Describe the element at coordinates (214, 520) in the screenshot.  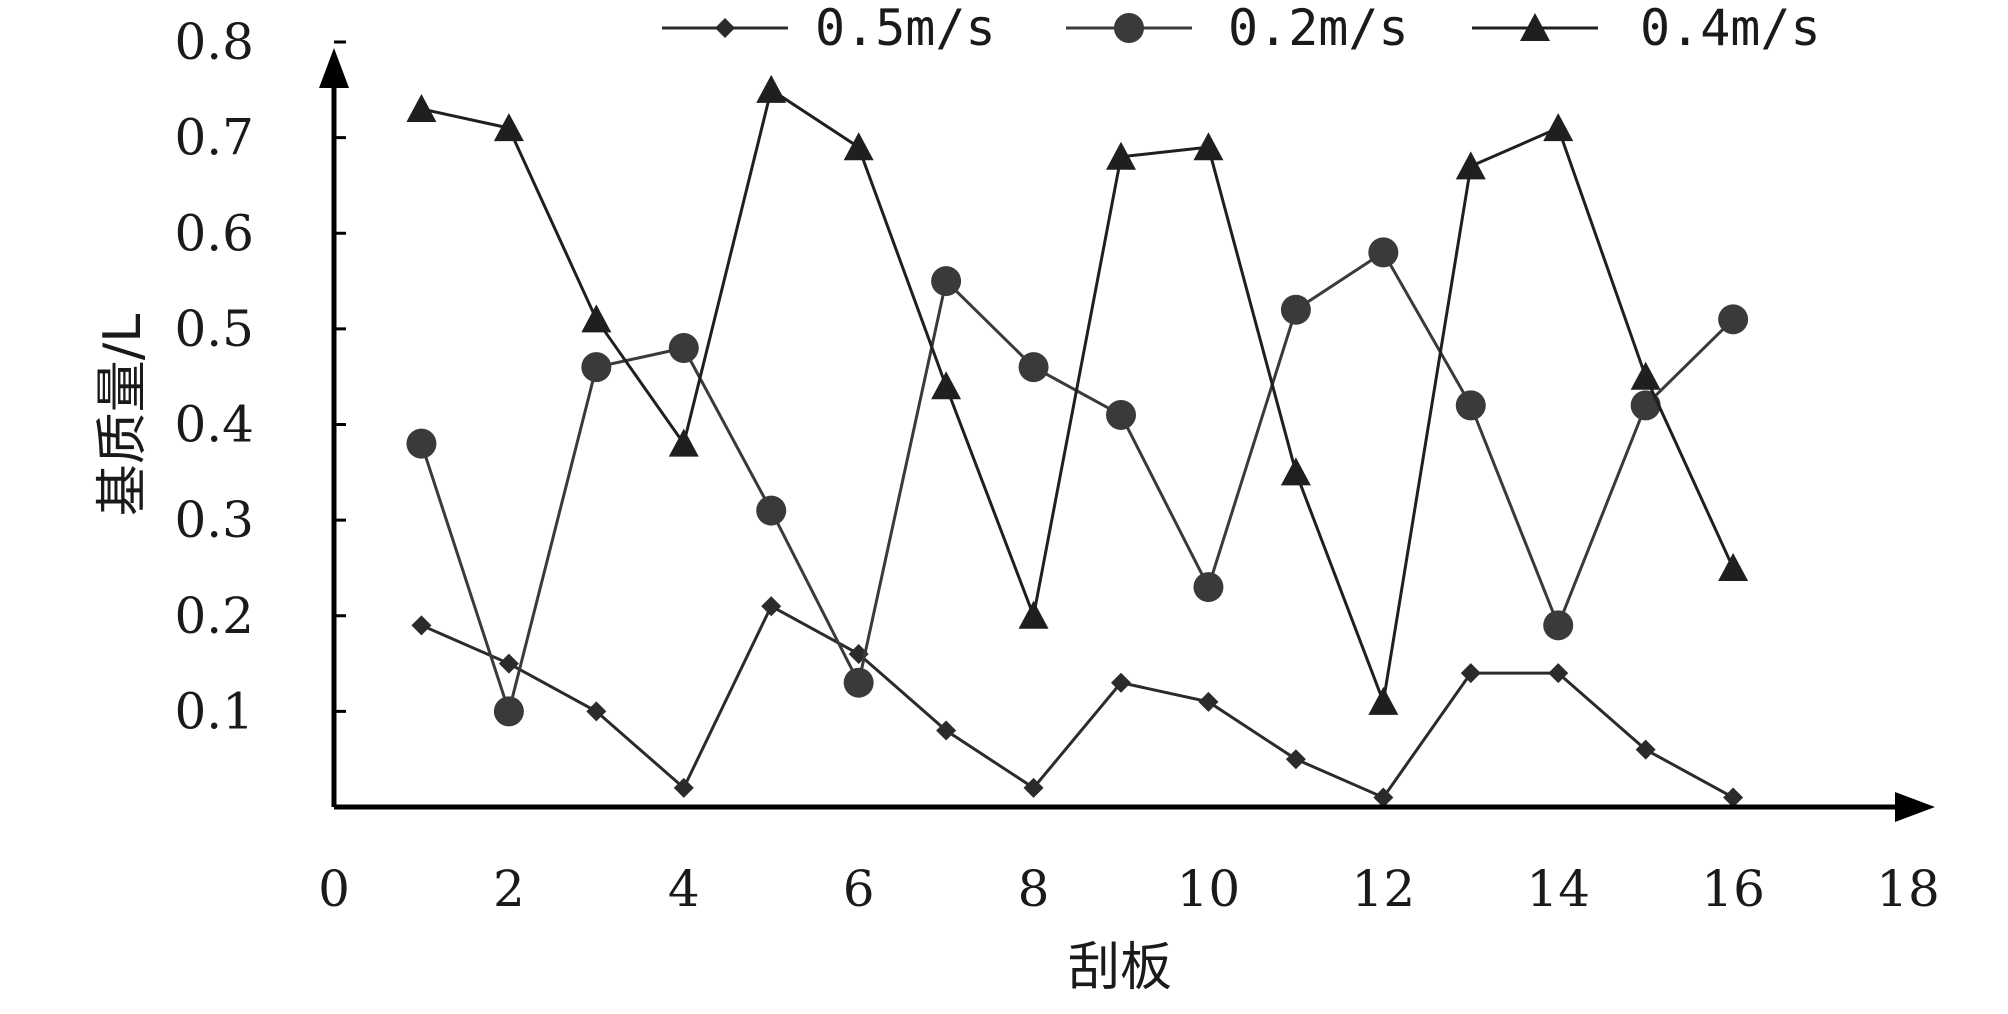
I see `y-tick-label: 0.3` at that location.